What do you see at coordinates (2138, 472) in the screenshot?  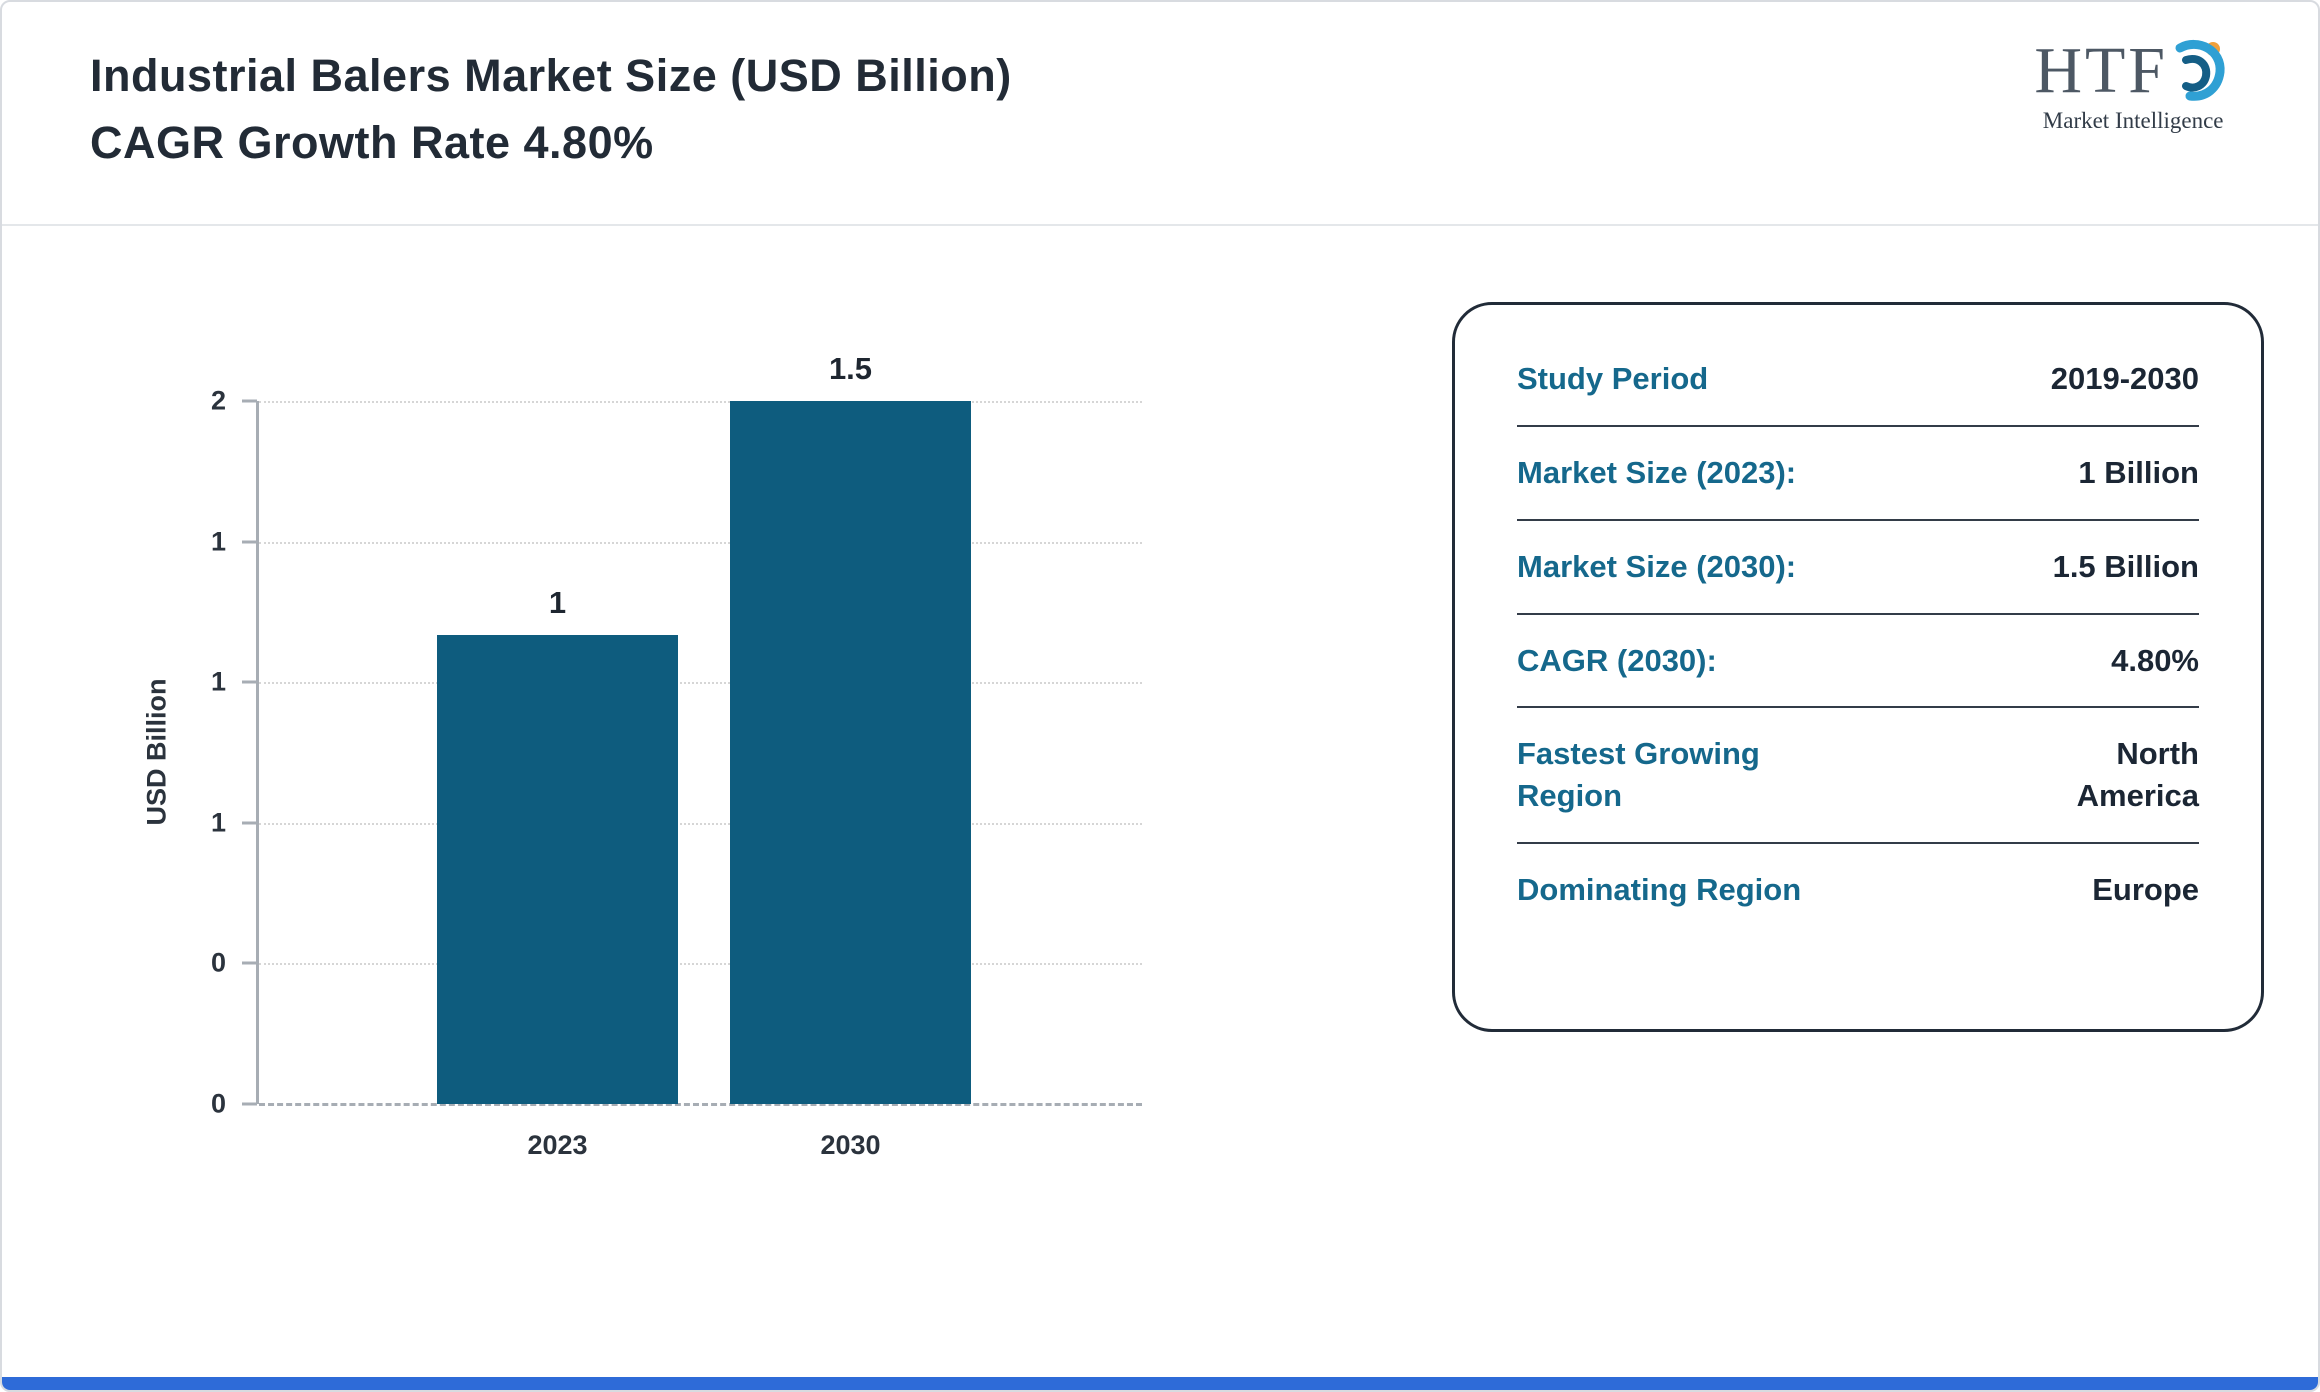 I see `card-row-value: 1 Billion` at bounding box center [2138, 472].